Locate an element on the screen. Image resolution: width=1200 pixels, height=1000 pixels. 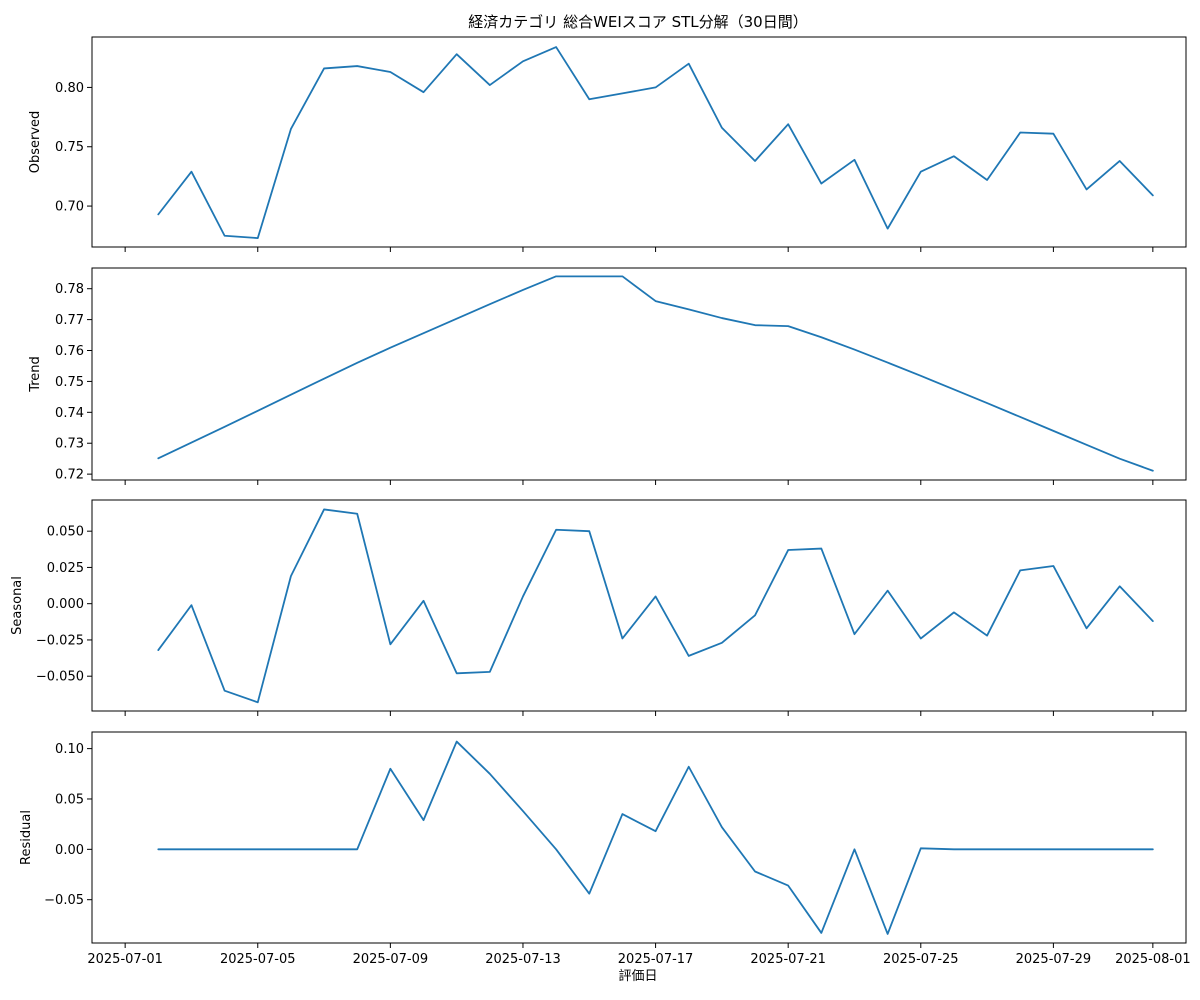
x-tick-label: 2025-07-09 is located at coordinates (391, 959).